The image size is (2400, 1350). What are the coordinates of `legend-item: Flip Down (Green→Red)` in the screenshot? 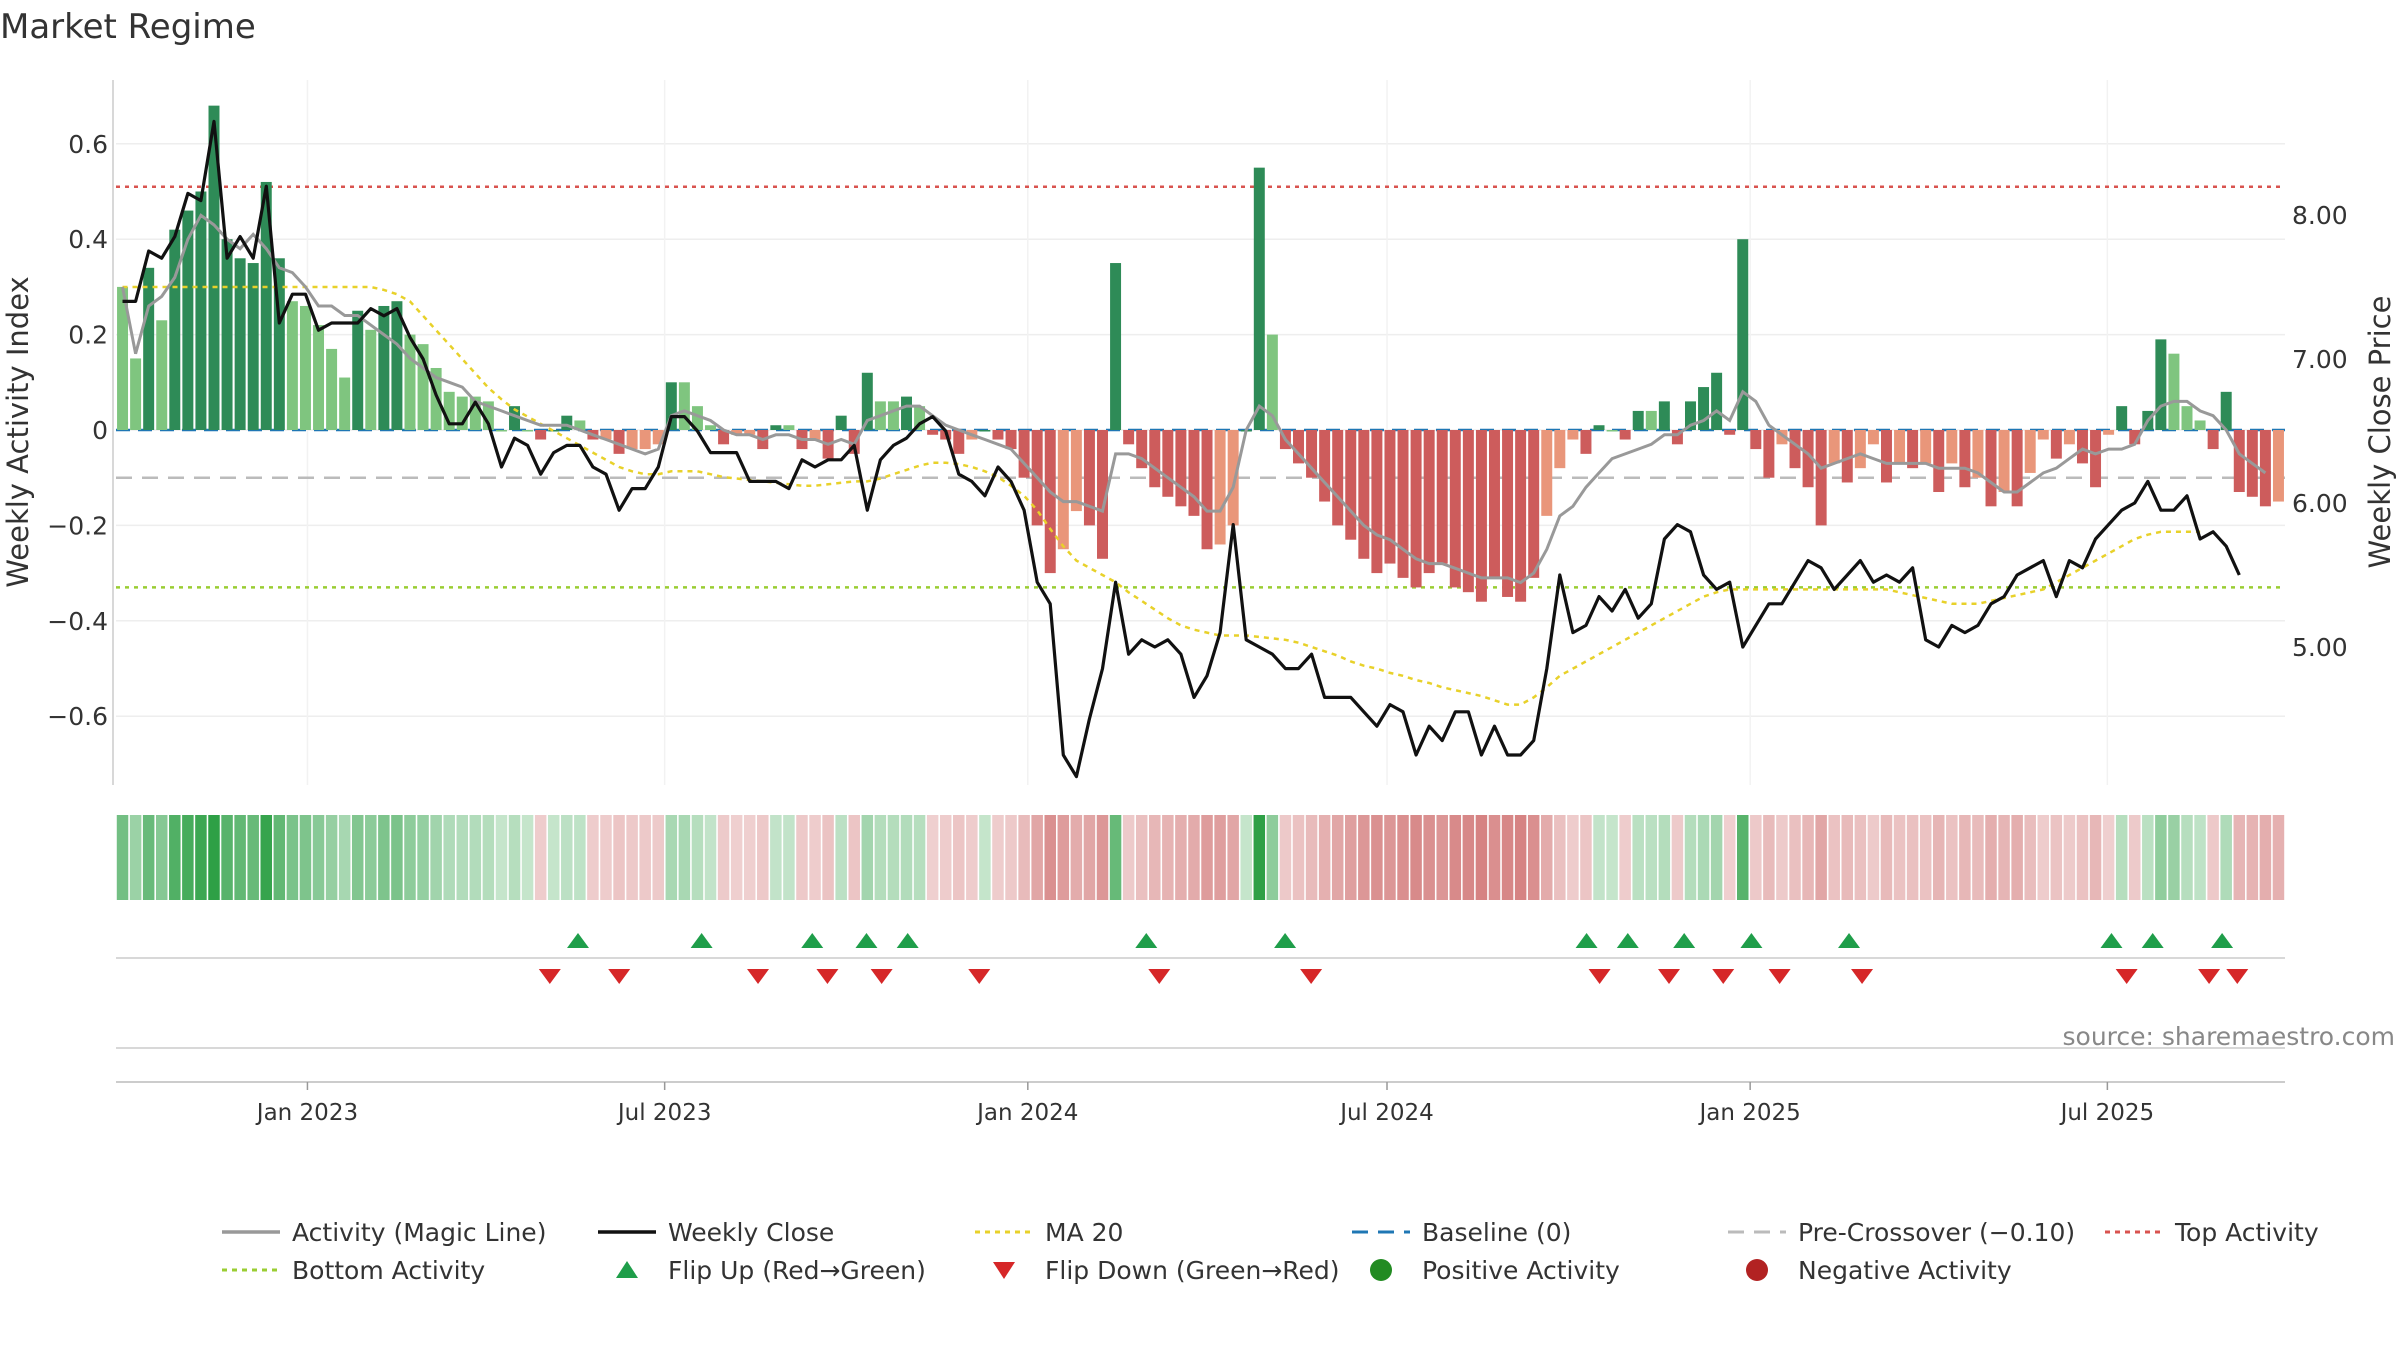 It's located at (1166, 1270).